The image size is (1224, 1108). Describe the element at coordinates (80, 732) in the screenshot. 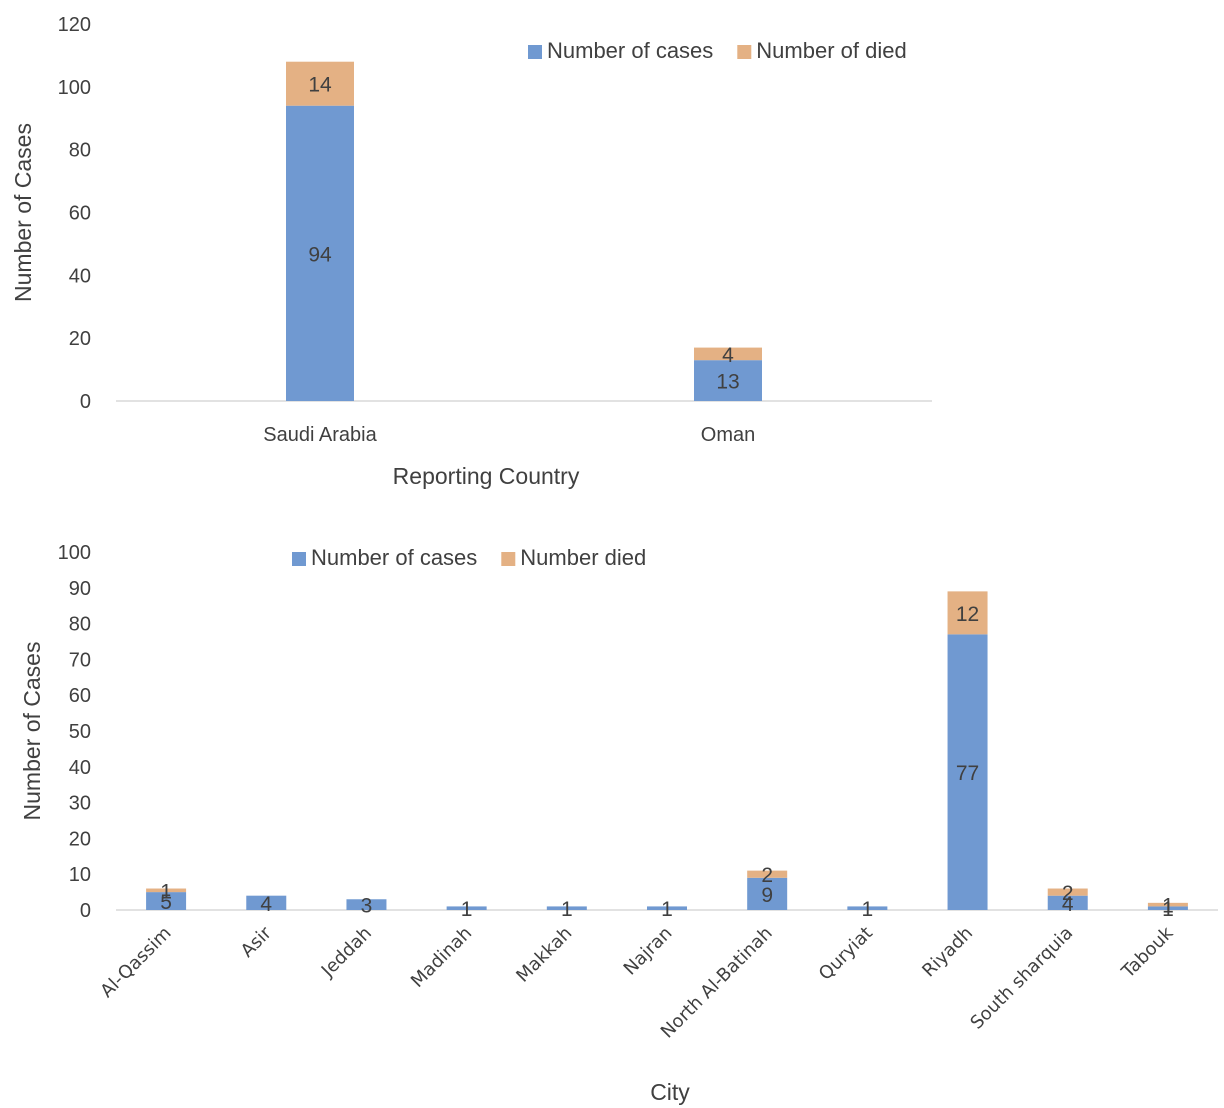

I see `y-tick-label: 50` at that location.